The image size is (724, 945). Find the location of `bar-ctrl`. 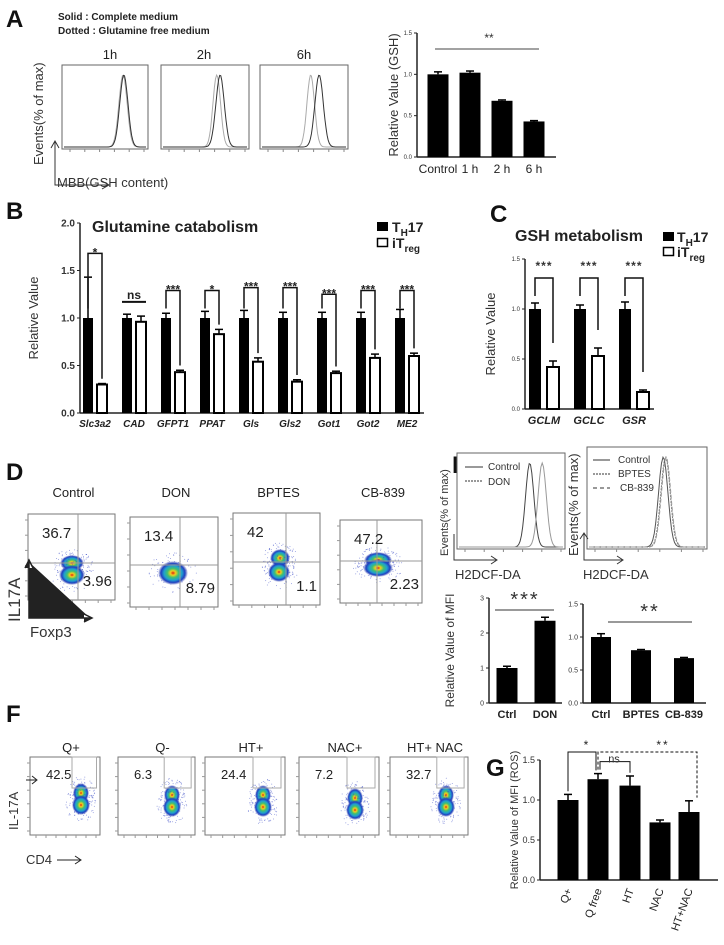

bar-ctrl is located at coordinates (507, 685).